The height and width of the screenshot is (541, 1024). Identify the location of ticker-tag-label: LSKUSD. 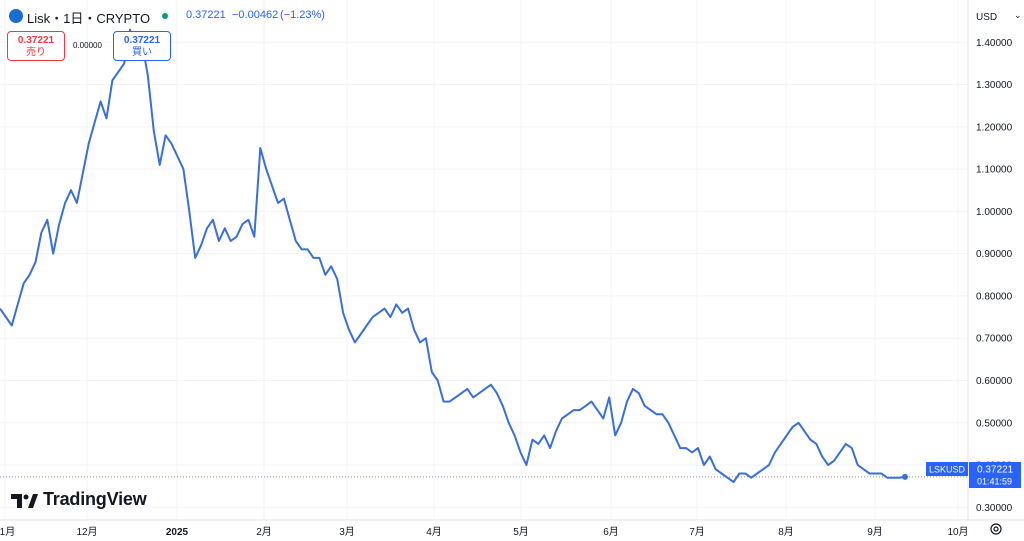
(947, 470).